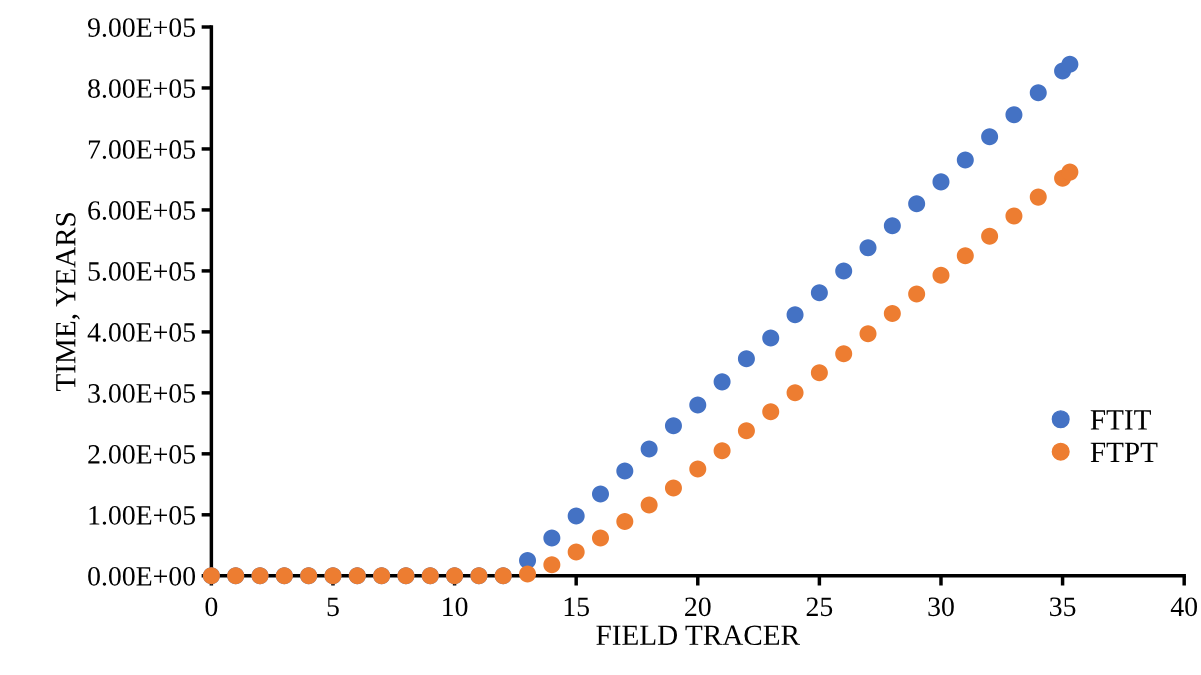 The height and width of the screenshot is (675, 1201). What do you see at coordinates (1063, 607) in the screenshot?
I see `x-tick-label: 35` at bounding box center [1063, 607].